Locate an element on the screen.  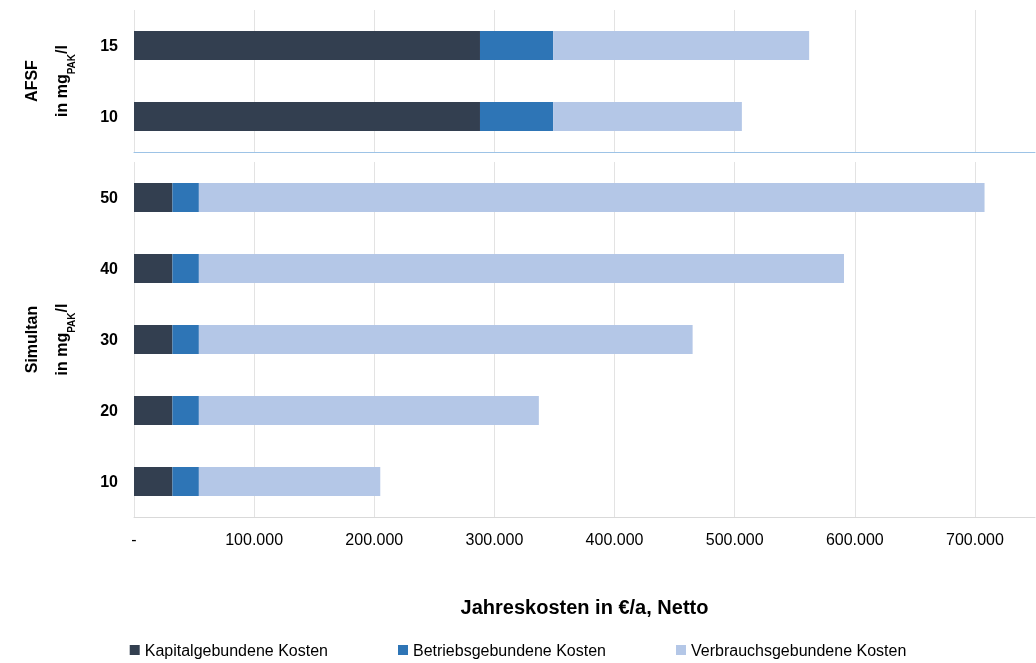
y-axis-title: AFSF in mgPAK/l is located at coordinates (49, 81).